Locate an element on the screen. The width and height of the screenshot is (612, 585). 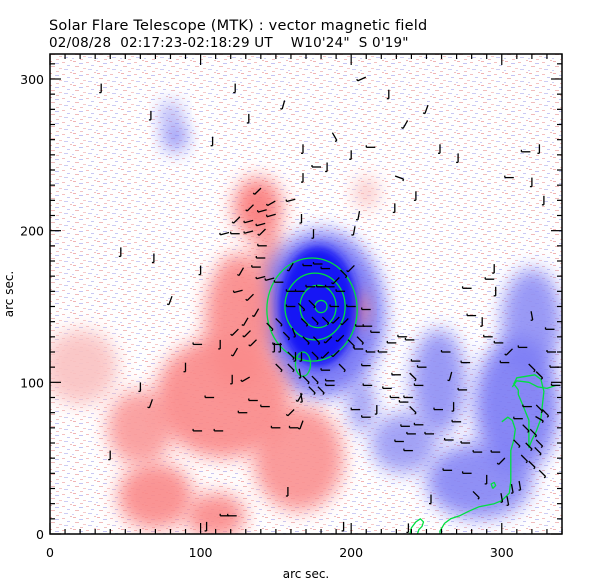
y-tick-label: 100 is located at coordinates (32, 382).